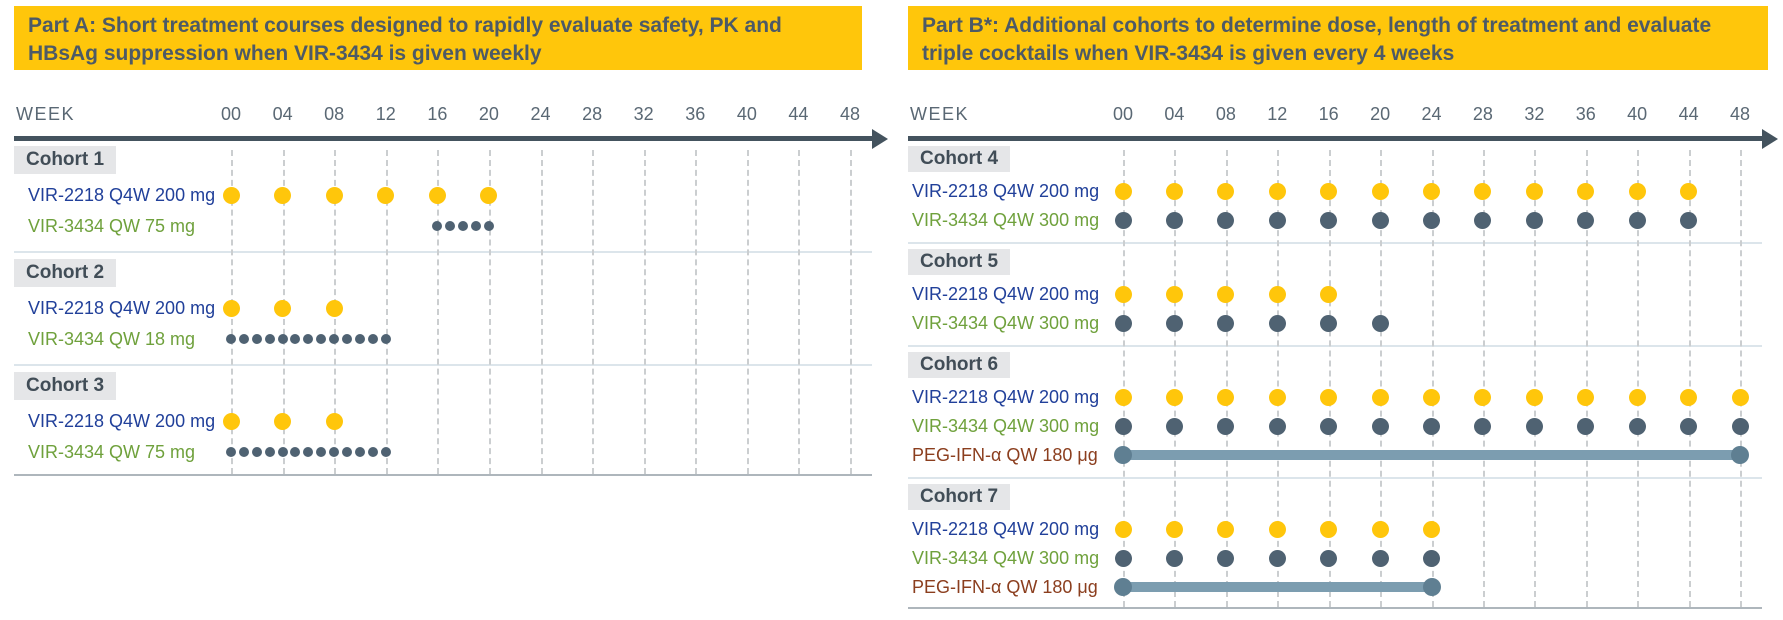  I want to click on week-tick-label: 24, so click(540, 114).